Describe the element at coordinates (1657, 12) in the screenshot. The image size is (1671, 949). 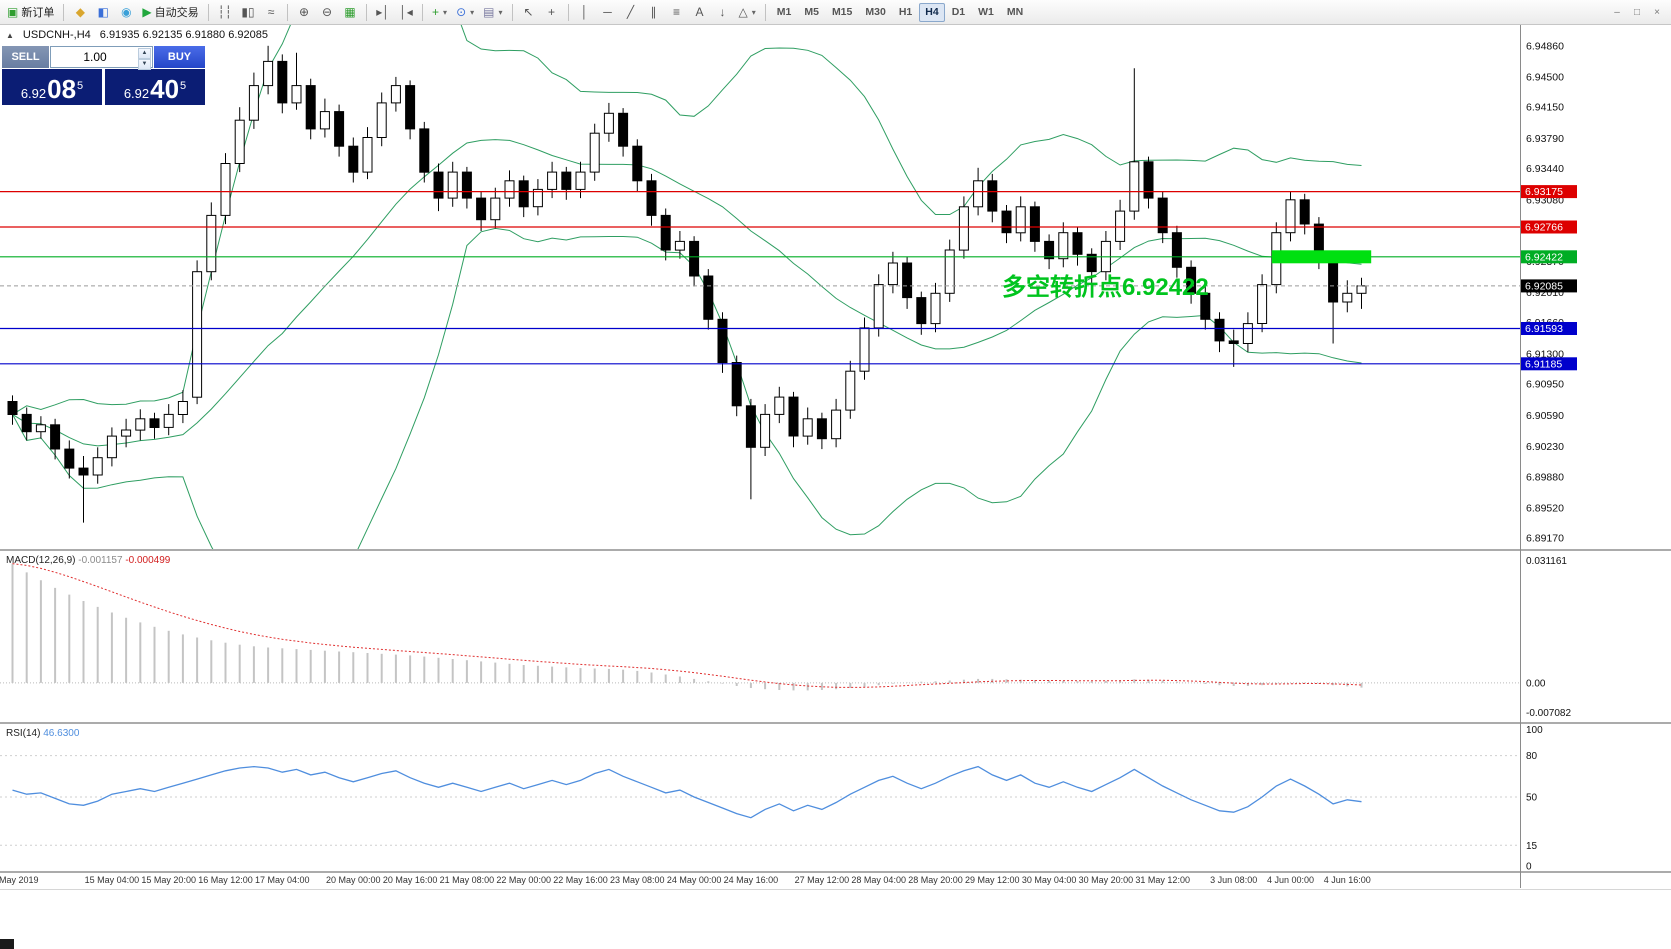
I see `window-close-button: ×` at that location.